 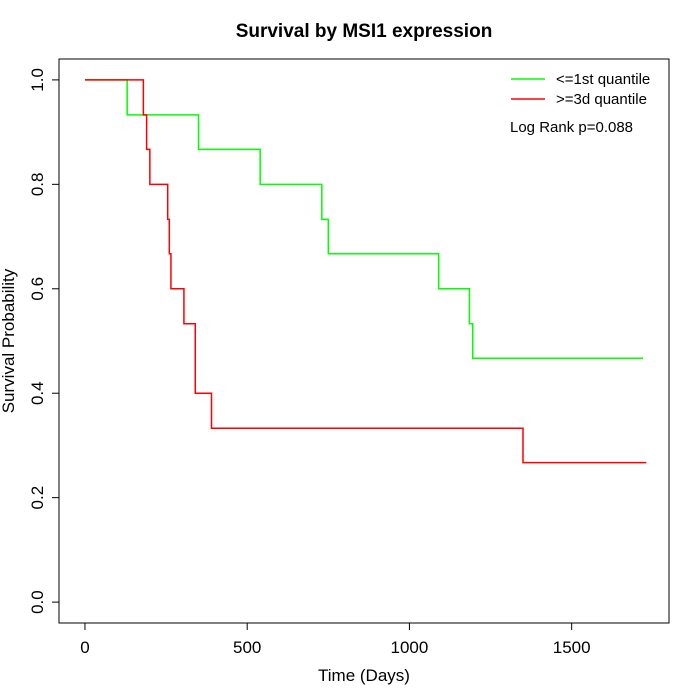 What do you see at coordinates (44, 341) in the screenshot?
I see `y-axis: 0.0 0.2 0.4 0.6 0.8 1.0` at bounding box center [44, 341].